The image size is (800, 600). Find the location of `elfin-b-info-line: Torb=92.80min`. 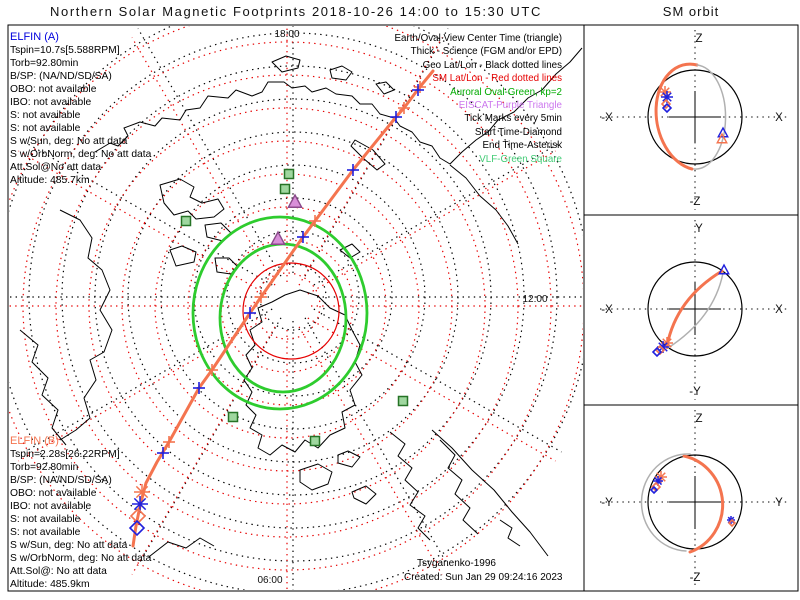

elfin-b-info-line: Torb=92.80min is located at coordinates (44, 467).